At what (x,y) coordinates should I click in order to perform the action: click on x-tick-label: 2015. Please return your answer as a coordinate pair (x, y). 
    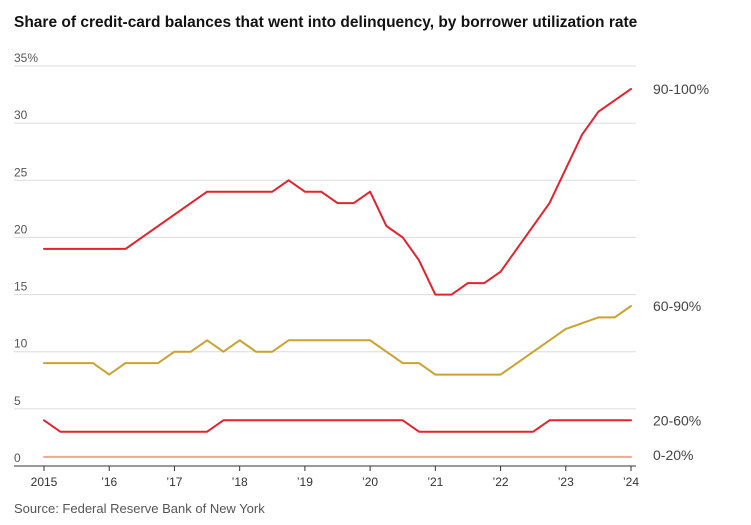
    Looking at the image, I should click on (44, 482).